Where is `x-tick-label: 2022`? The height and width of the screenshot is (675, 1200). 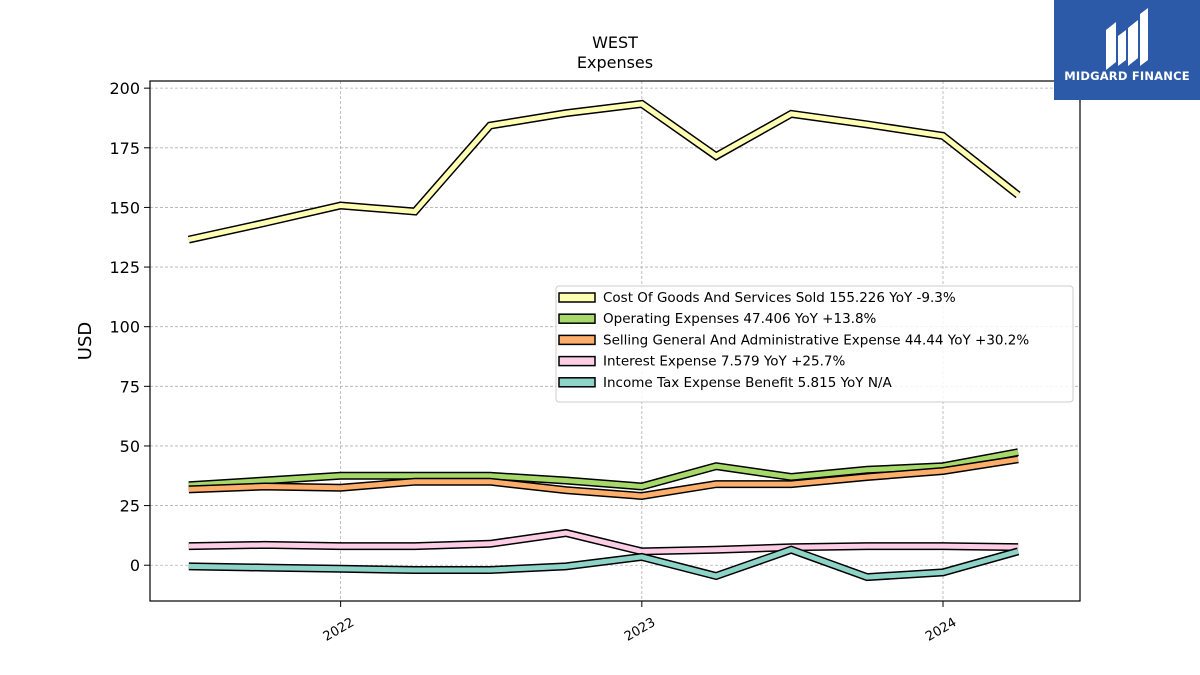
x-tick-label: 2022 is located at coordinates (339, 630).